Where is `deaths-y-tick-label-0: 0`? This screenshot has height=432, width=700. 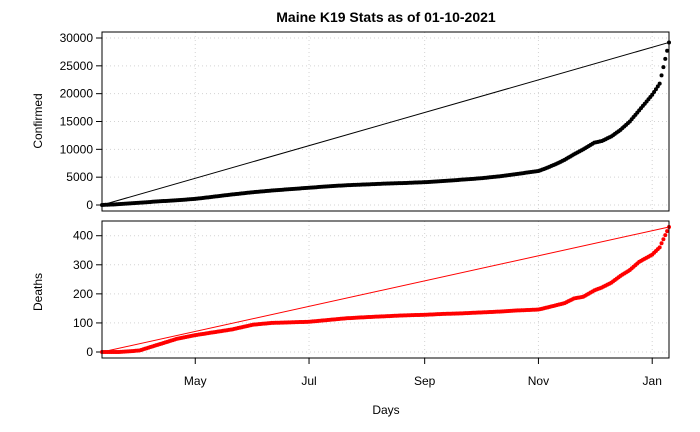
deaths-y-tick-label-0: 0 is located at coordinates (89, 352).